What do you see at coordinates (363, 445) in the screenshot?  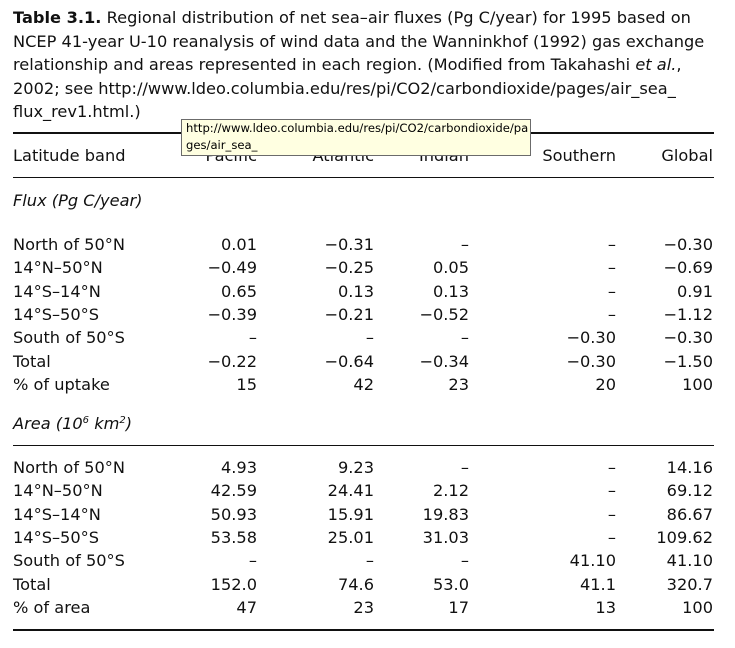 I see `area-rule` at bounding box center [363, 445].